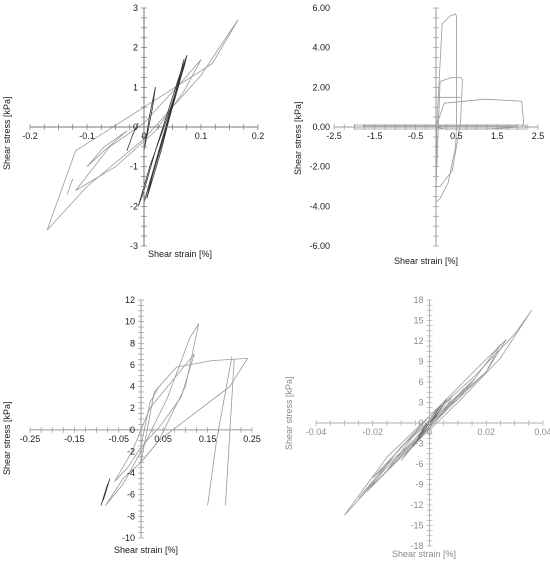 The image size is (550, 562). Describe the element at coordinates (334, 136) in the screenshot. I see `x-tick-label: -2.5` at that location.